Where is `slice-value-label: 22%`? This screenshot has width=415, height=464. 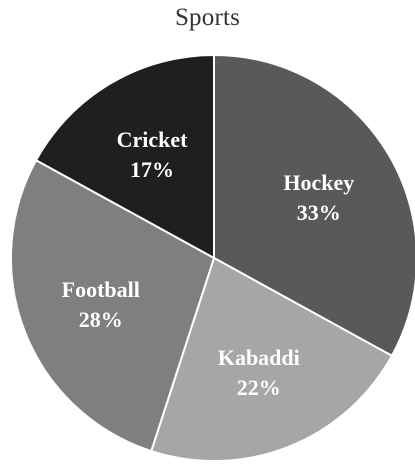
slice-value-label: 22% is located at coordinates (259, 387).